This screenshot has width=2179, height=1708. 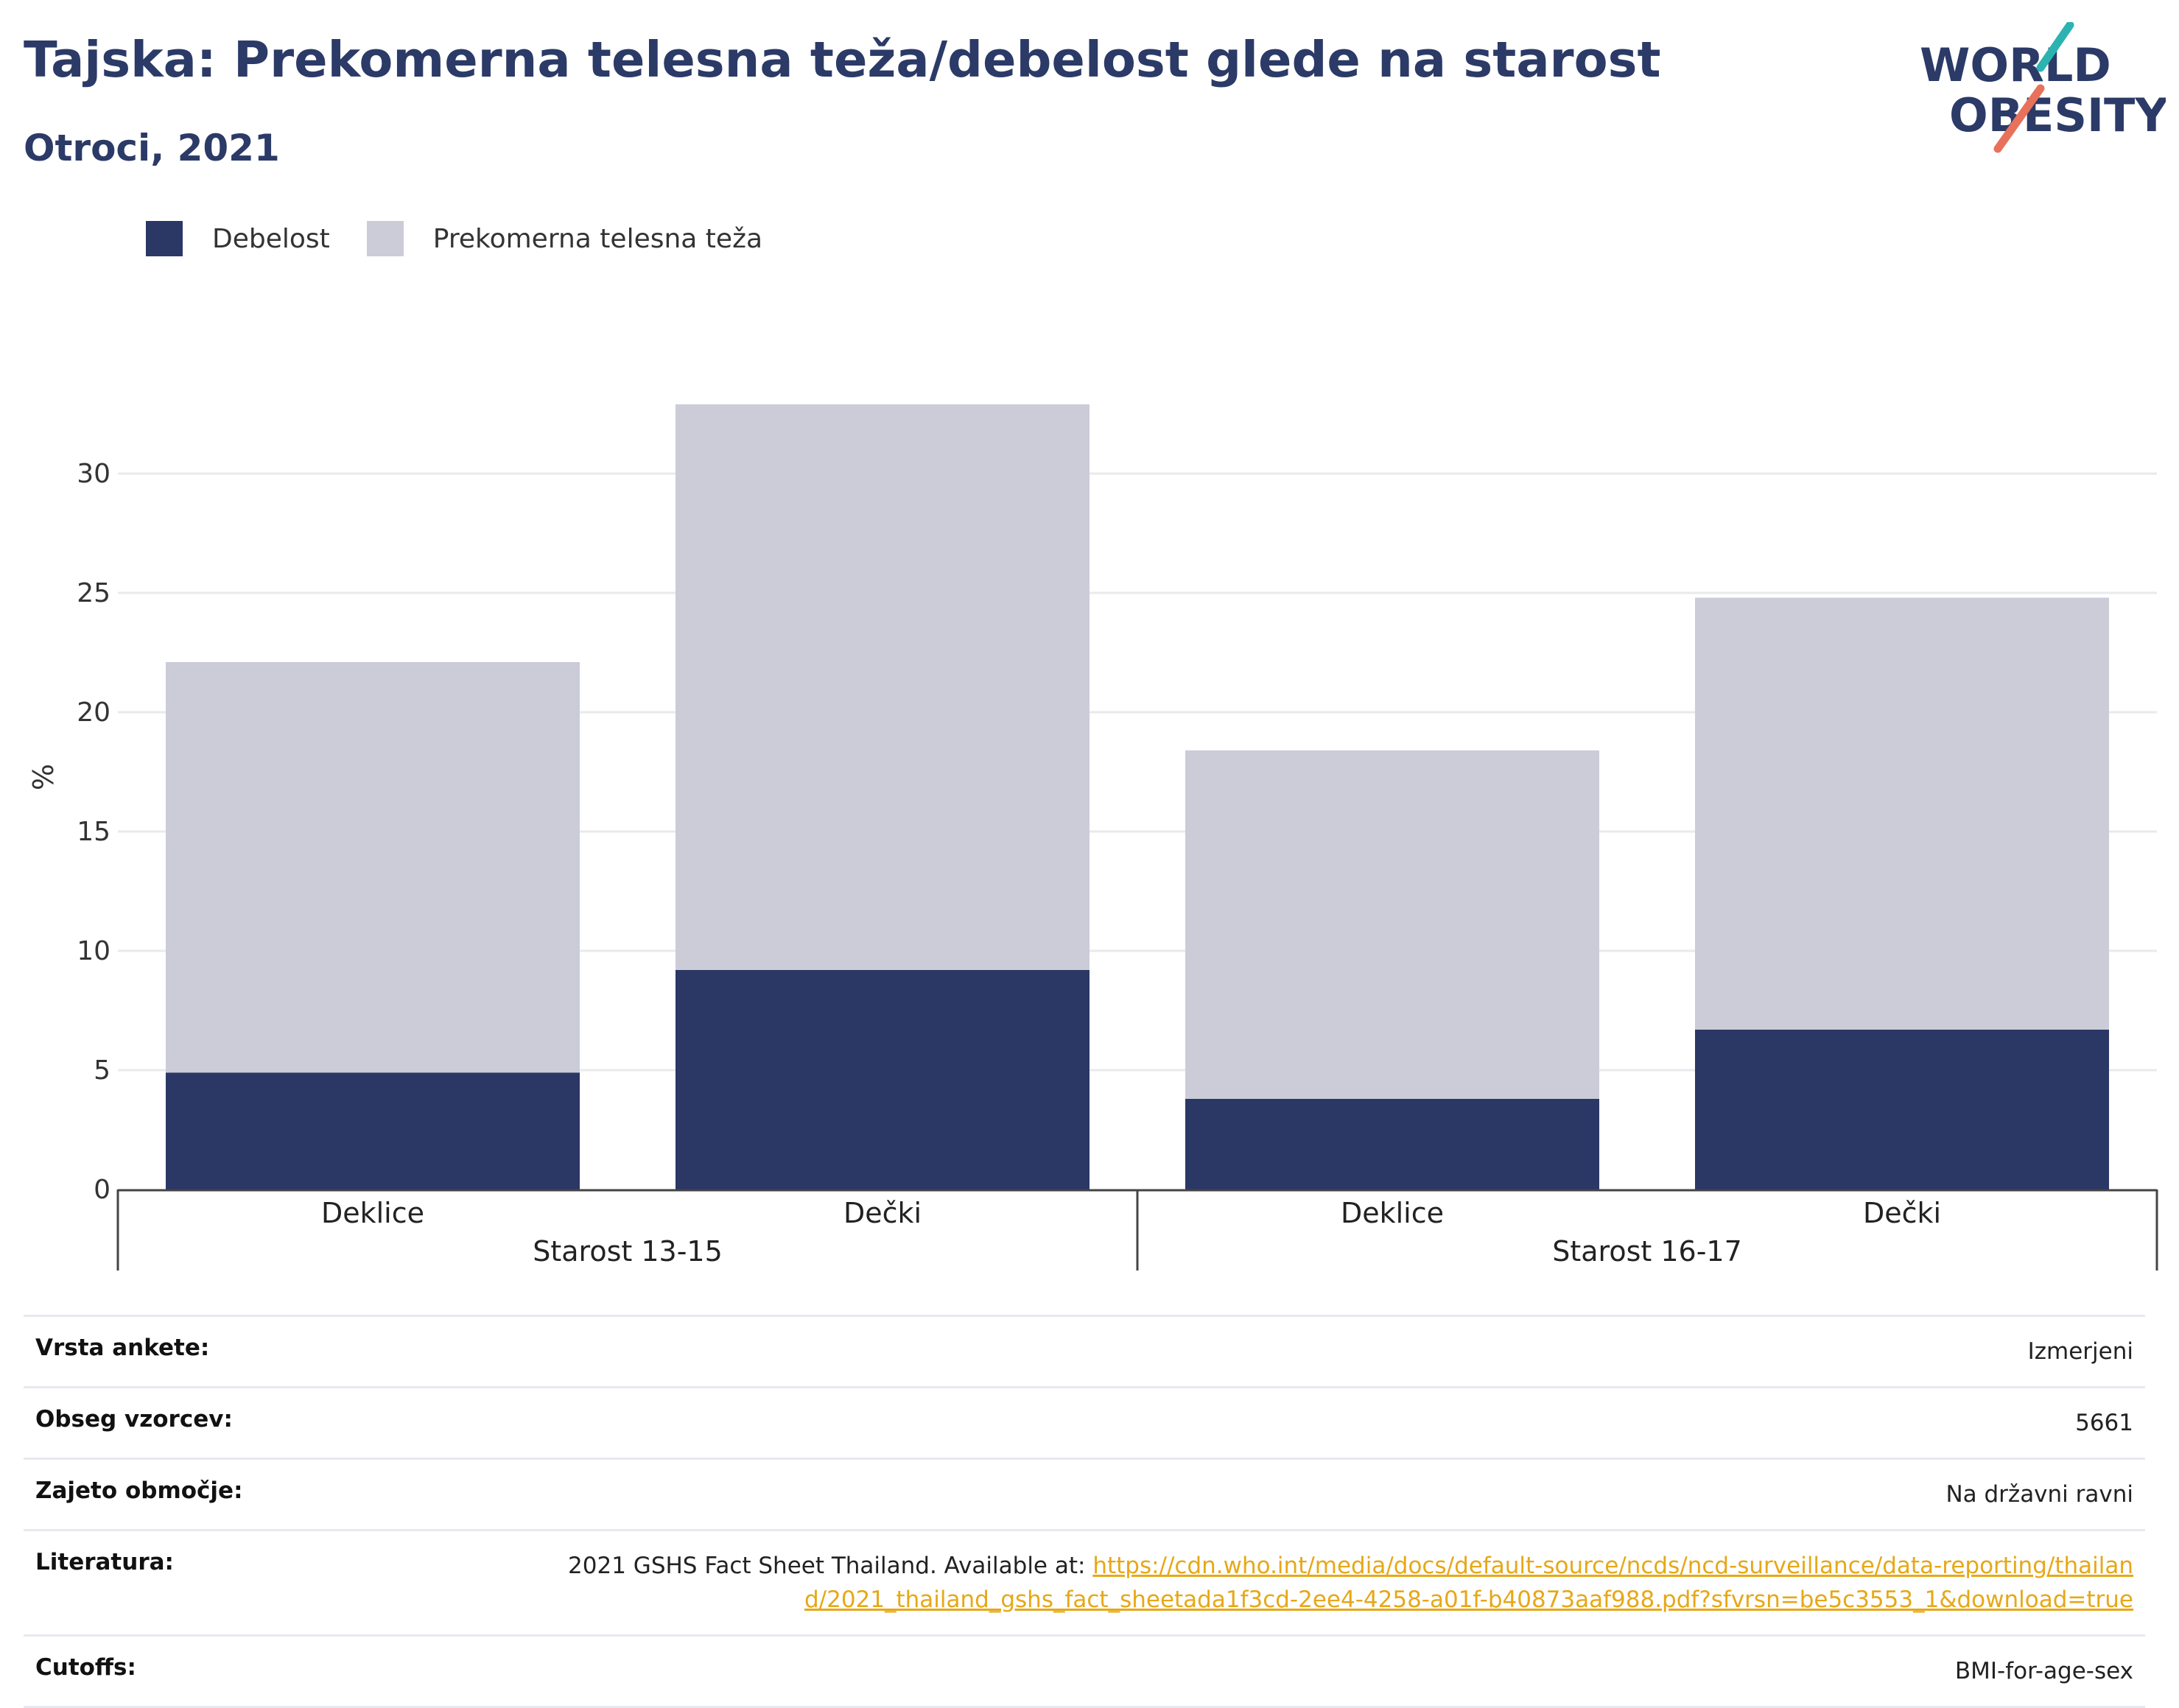 I want to click on chart-legend: Debelost Prekomerna telesna teža, so click(x=472, y=238).